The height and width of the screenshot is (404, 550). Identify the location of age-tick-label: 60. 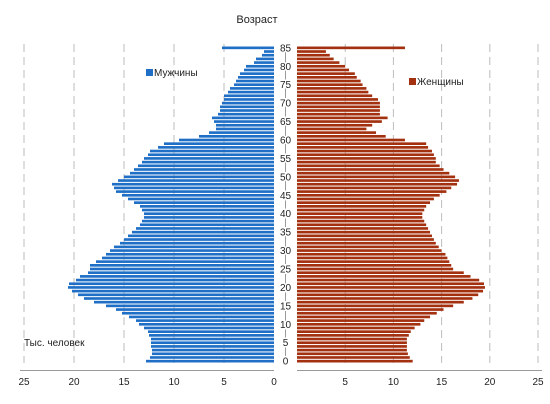
(286, 140).